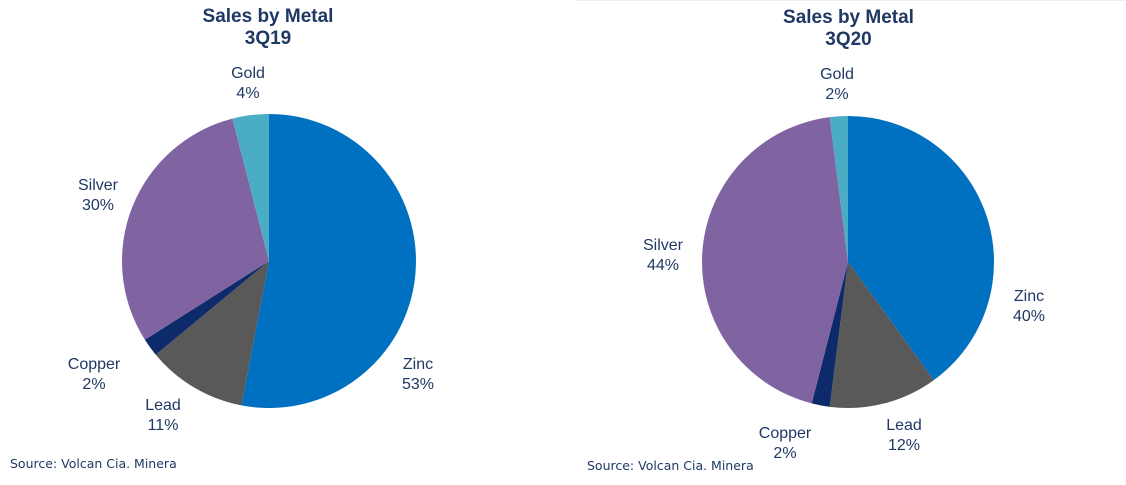 This screenshot has width=1126, height=485. Describe the element at coordinates (904, 445) in the screenshot. I see `slice-label-value: 12%` at that location.